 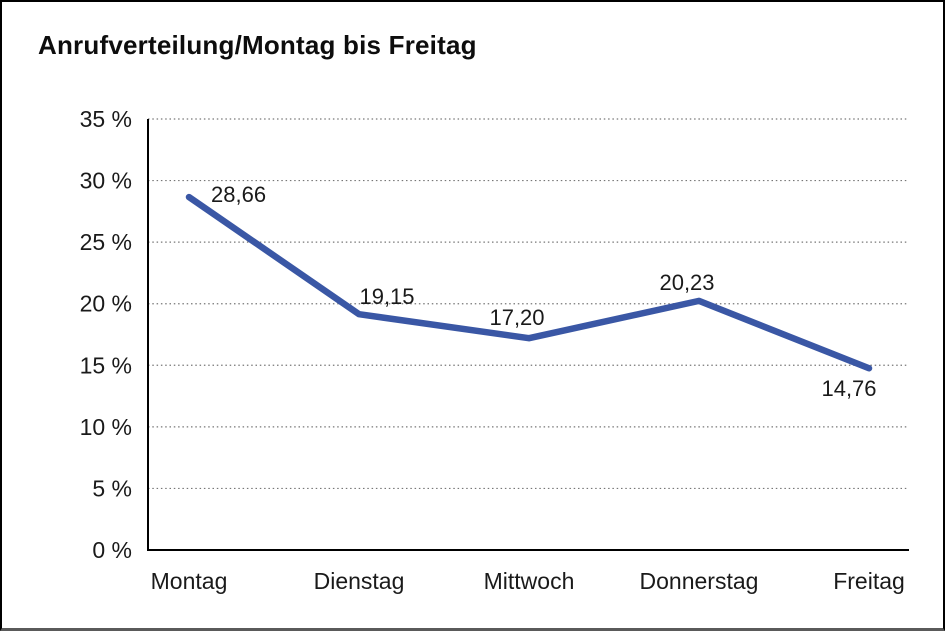 What do you see at coordinates (106, 427) in the screenshot?
I see `y-tick-label: 10 %` at bounding box center [106, 427].